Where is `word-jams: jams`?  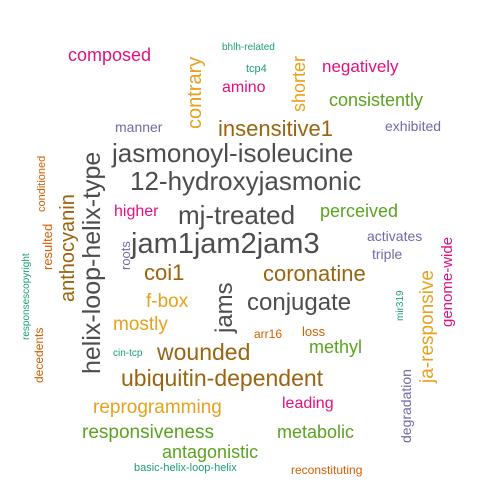
word-jams: jams is located at coordinates (224, 307).